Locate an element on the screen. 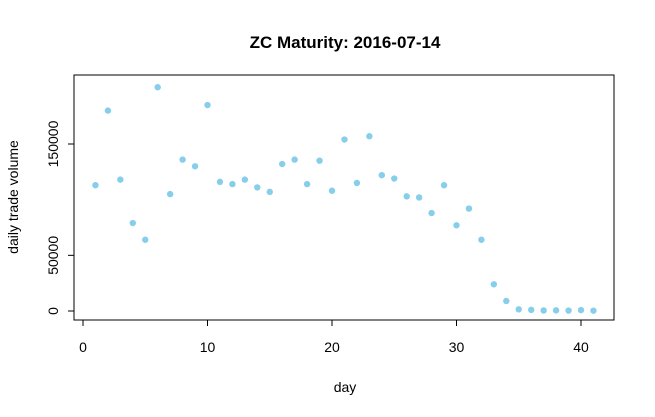  x-tick-label: 40 is located at coordinates (581, 347).